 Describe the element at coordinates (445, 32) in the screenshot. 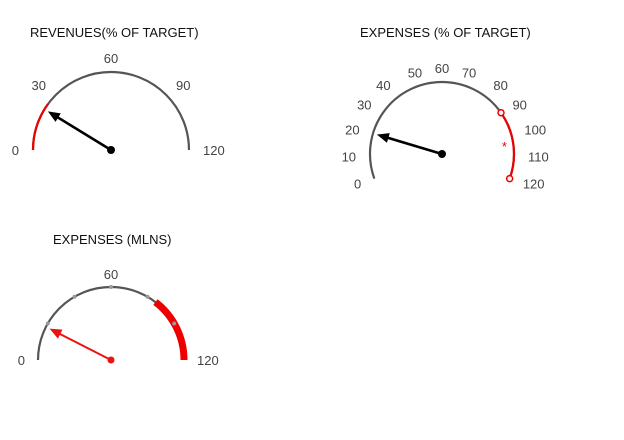

I see `gauge-title: EXPENSES (% OF TARGET)` at that location.